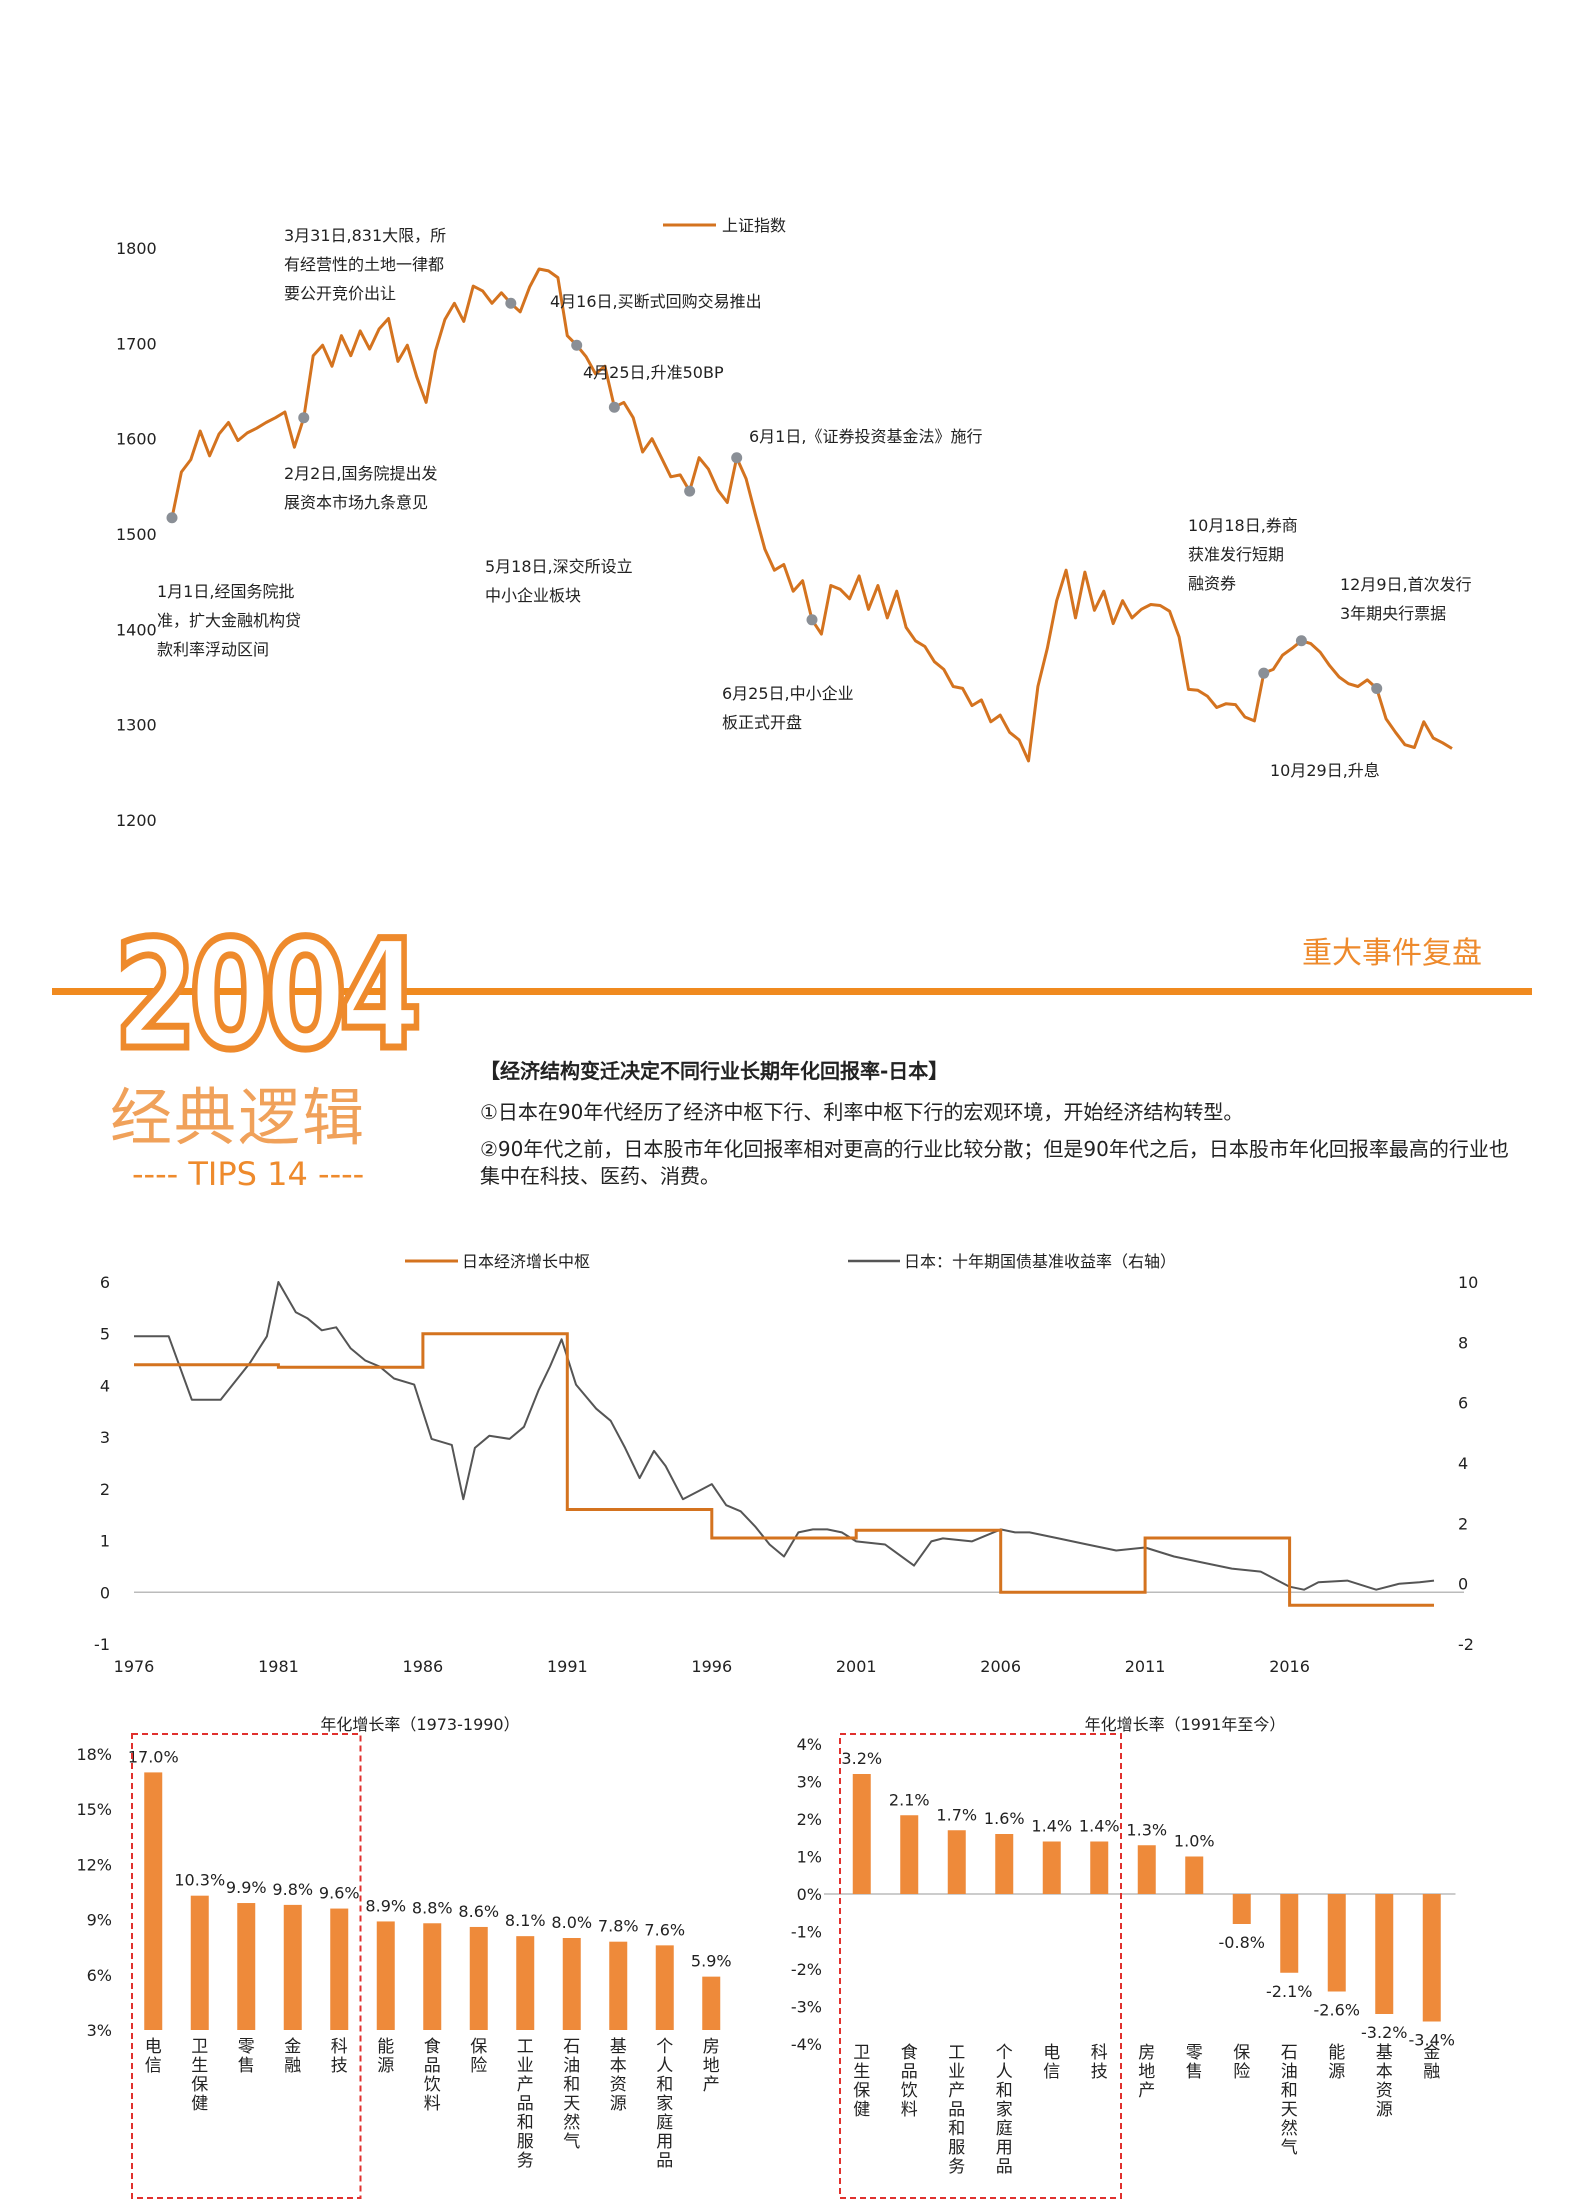 The image size is (1574, 2204). I want to click on category-label-char: 天, so click(1289, 2110).